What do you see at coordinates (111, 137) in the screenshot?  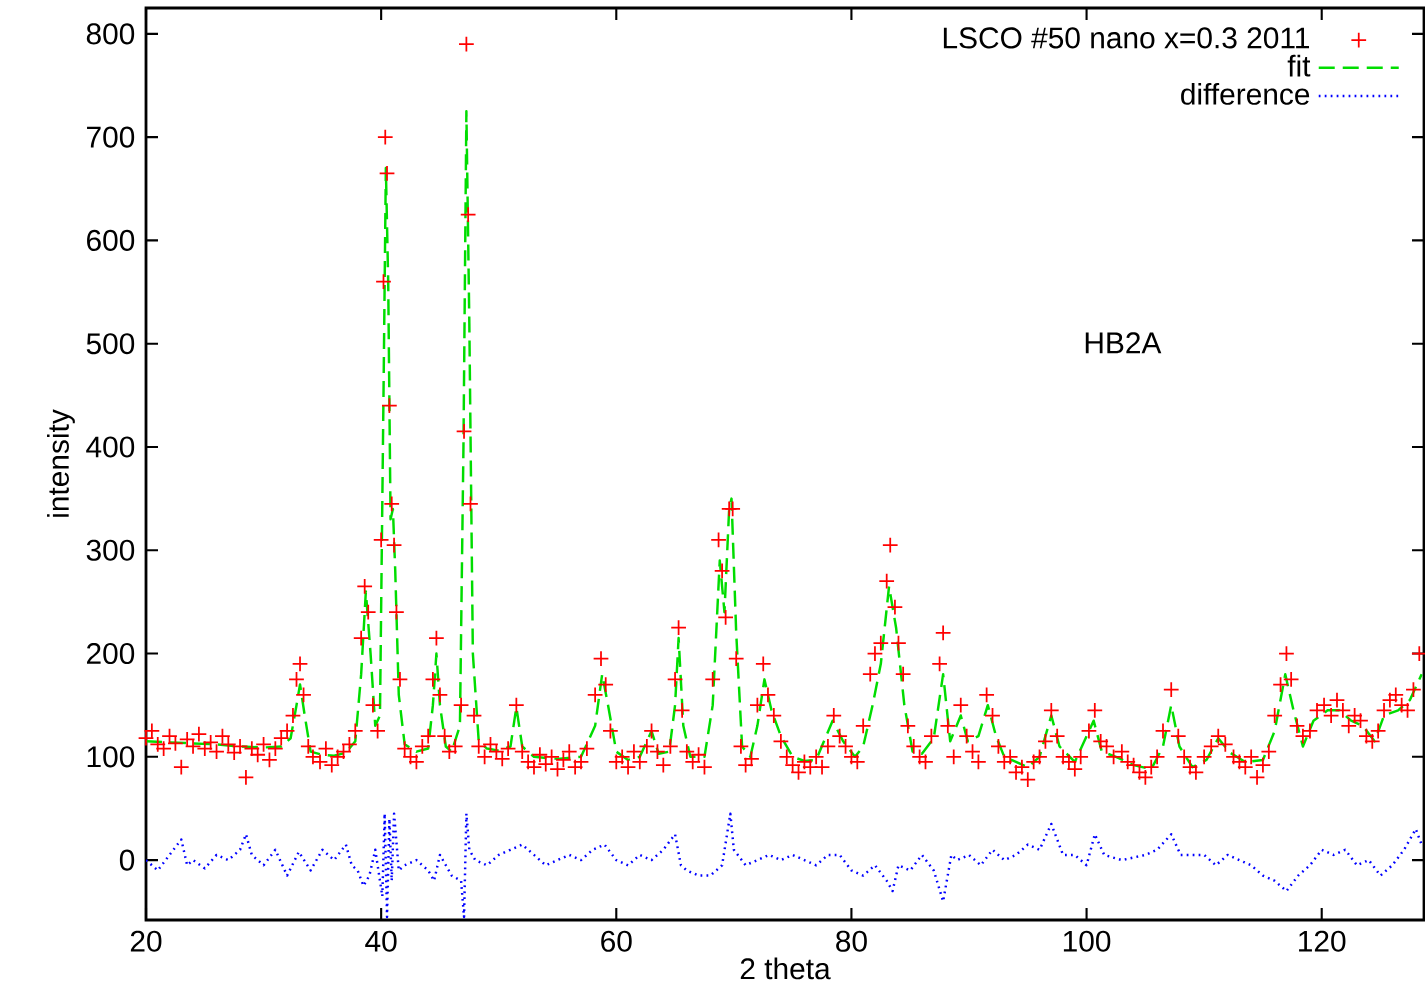 I see `y-tick-label: 700` at bounding box center [111, 137].